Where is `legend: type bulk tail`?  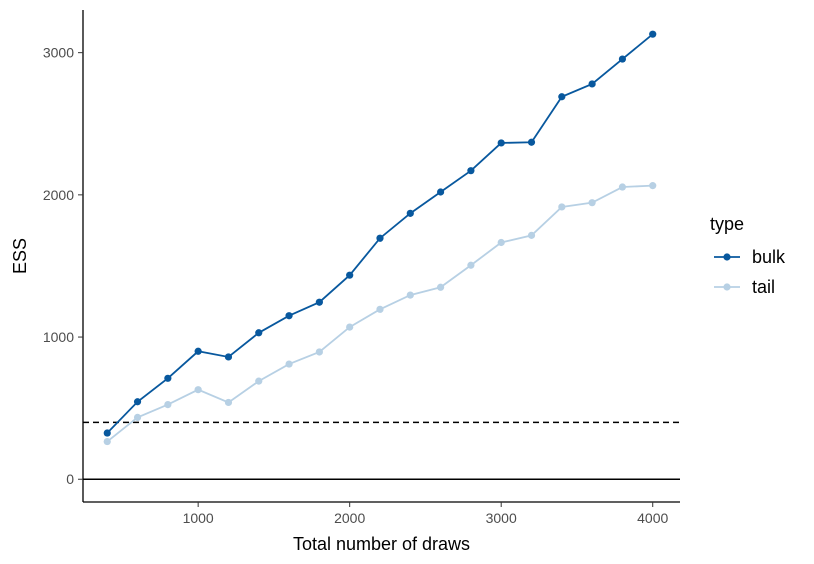 legend: type bulk tail is located at coordinates (748, 255).